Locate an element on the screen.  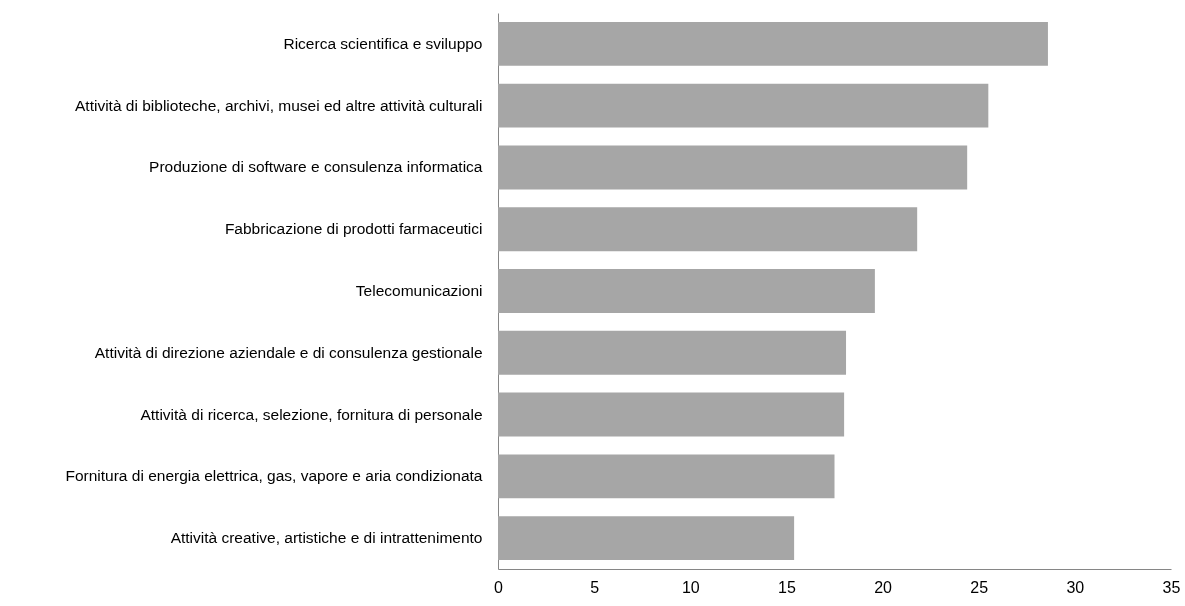
y-tick-label: Attività creative, artistiche e di intrattenimento is located at coordinates (326, 538).